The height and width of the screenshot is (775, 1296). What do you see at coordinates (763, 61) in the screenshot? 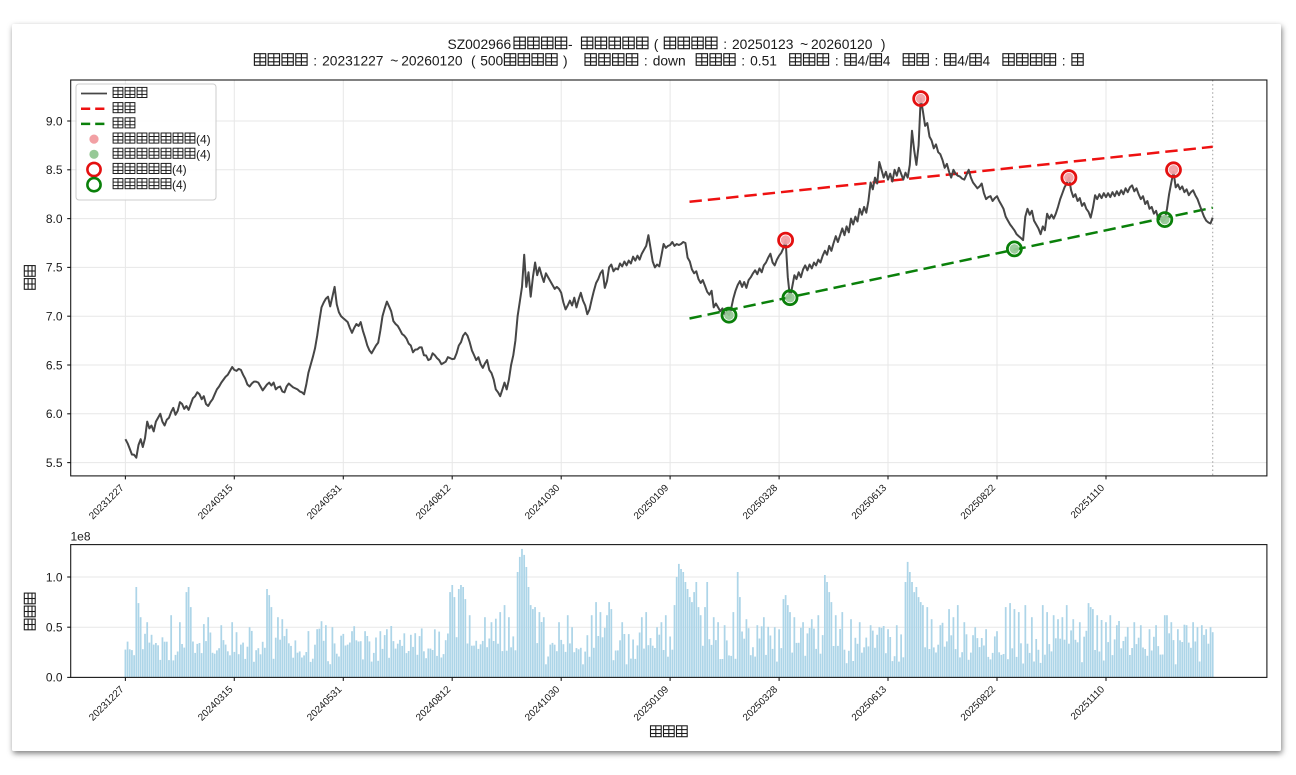
I see `svg-text: 0.51` at bounding box center [763, 61].